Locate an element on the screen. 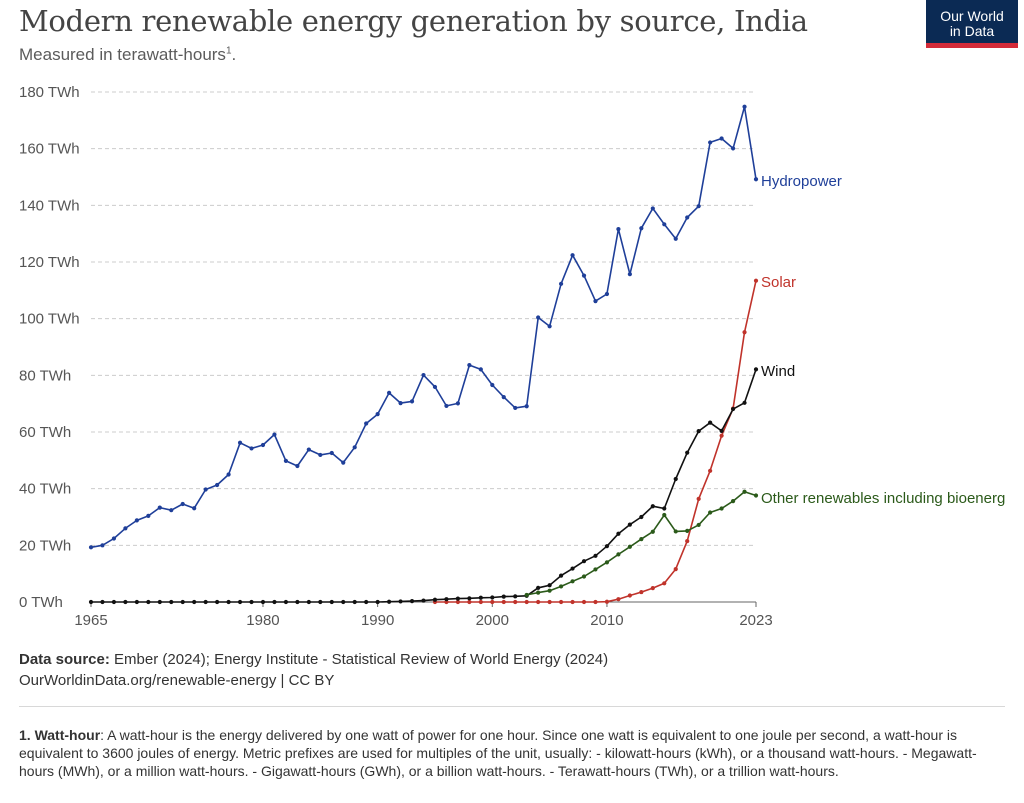 This screenshot has height=803, width=1024. series-label-hydropower: Hydropower is located at coordinates (801, 181).